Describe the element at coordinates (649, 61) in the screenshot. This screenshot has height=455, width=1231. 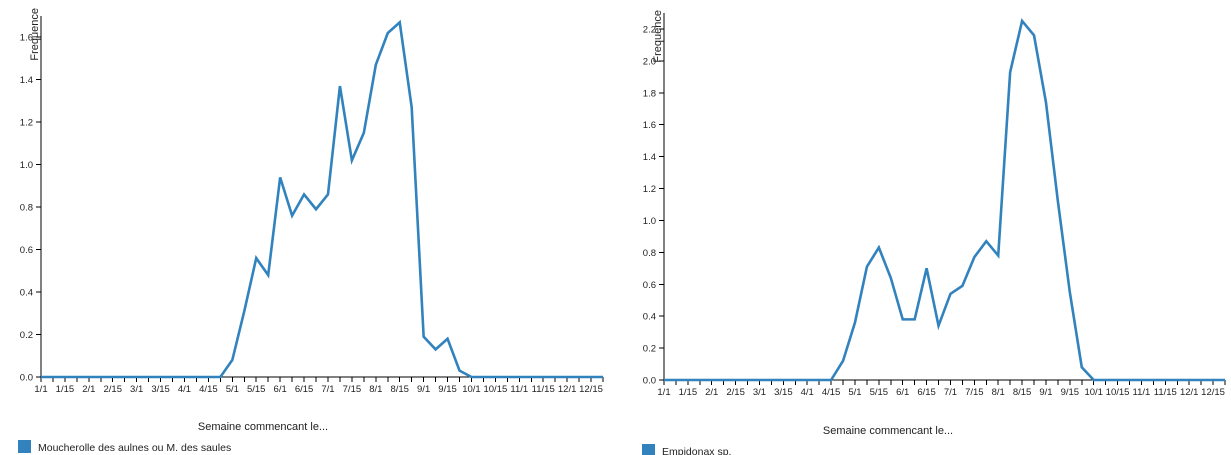
I see `y-tick-label: 2.0` at that location.